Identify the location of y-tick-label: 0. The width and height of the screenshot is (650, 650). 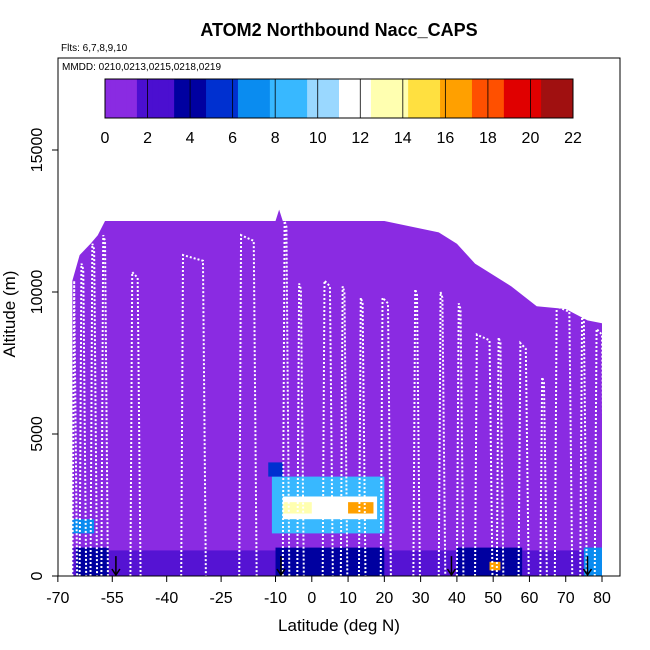
(37, 575).